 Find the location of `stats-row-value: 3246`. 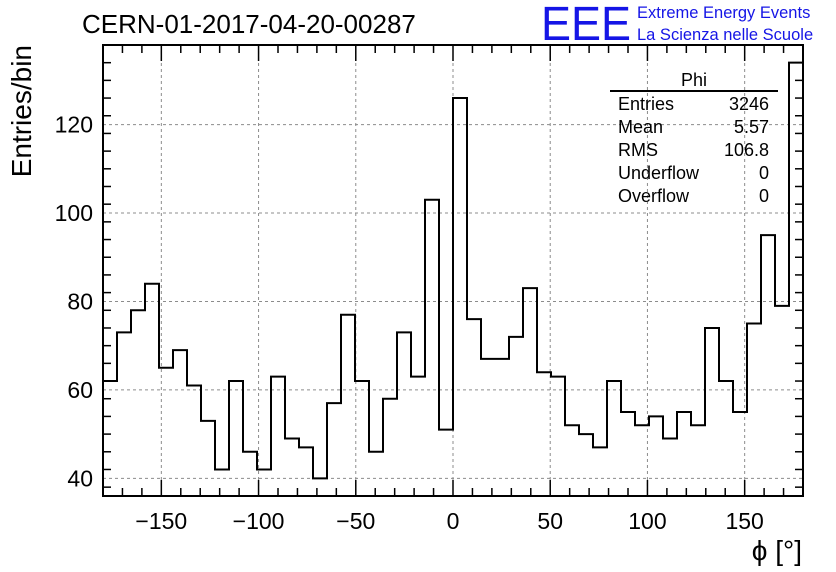

stats-row-value: 3246 is located at coordinates (749, 104).